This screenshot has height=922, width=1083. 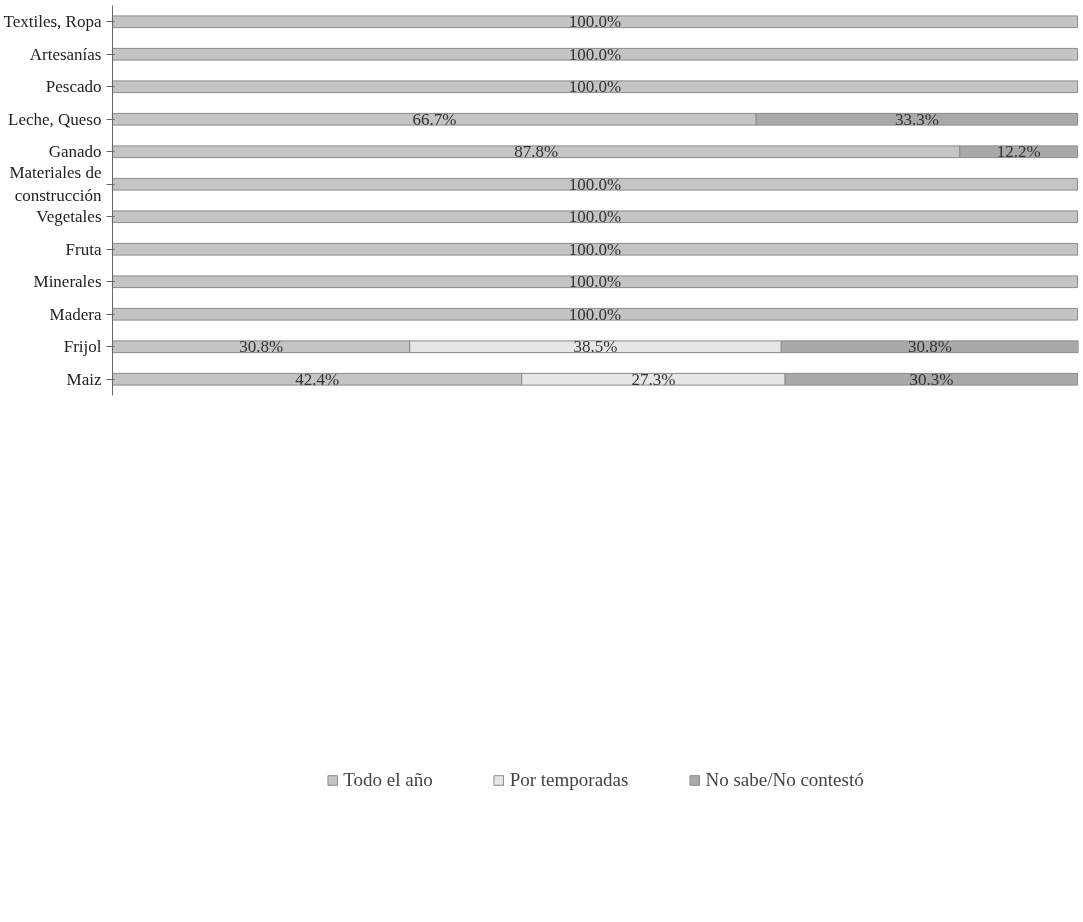 What do you see at coordinates (1018, 152) in the screenshot?
I see `data-label: 12.2%` at bounding box center [1018, 152].